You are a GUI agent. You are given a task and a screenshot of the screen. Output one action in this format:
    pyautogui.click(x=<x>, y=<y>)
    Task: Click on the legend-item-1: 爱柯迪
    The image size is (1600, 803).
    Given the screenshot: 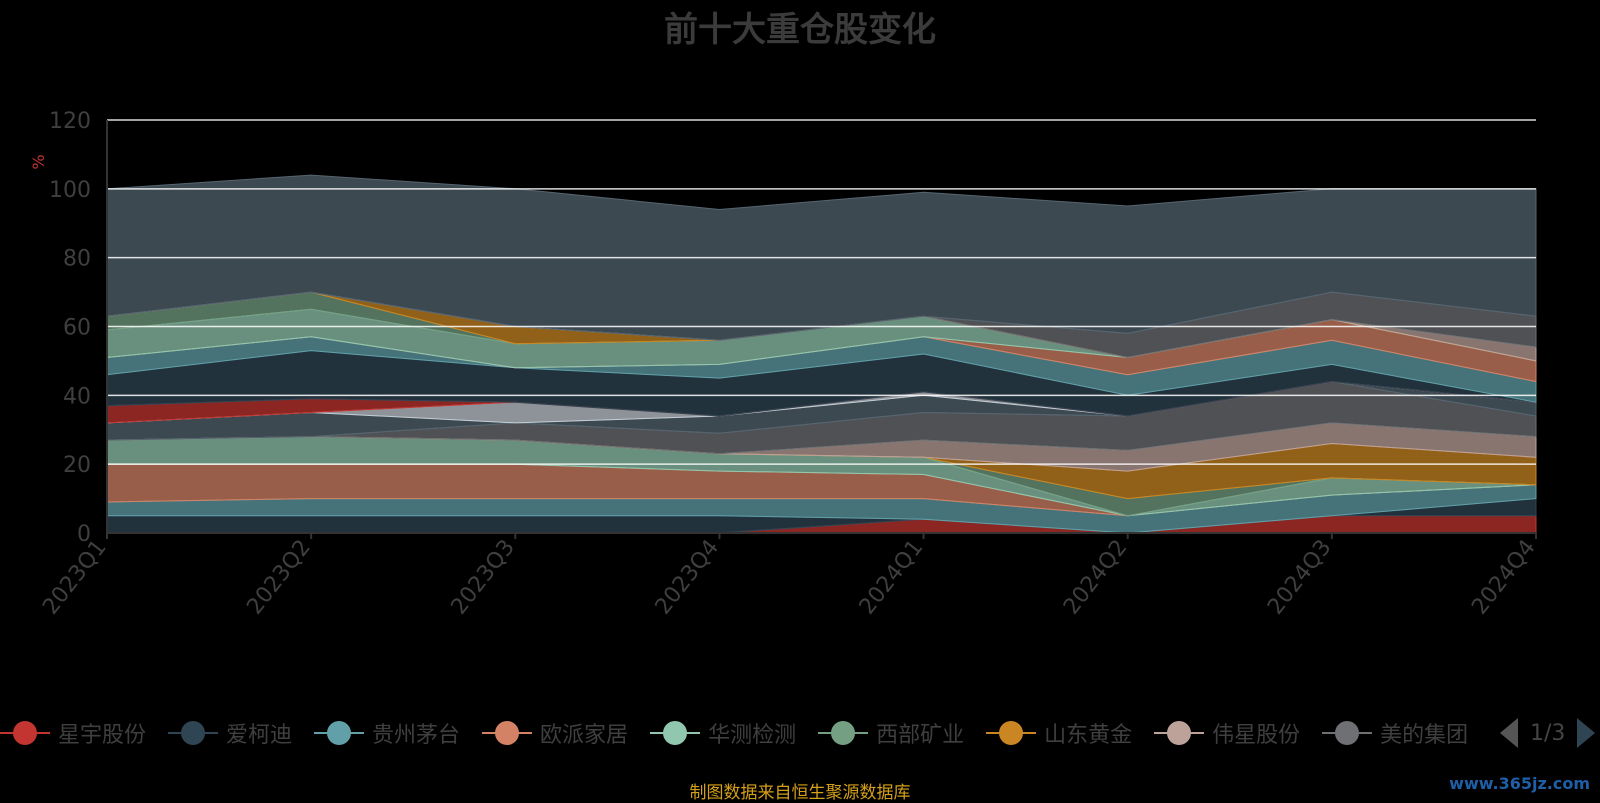 What is the action you would take?
    pyautogui.click(x=230, y=733)
    